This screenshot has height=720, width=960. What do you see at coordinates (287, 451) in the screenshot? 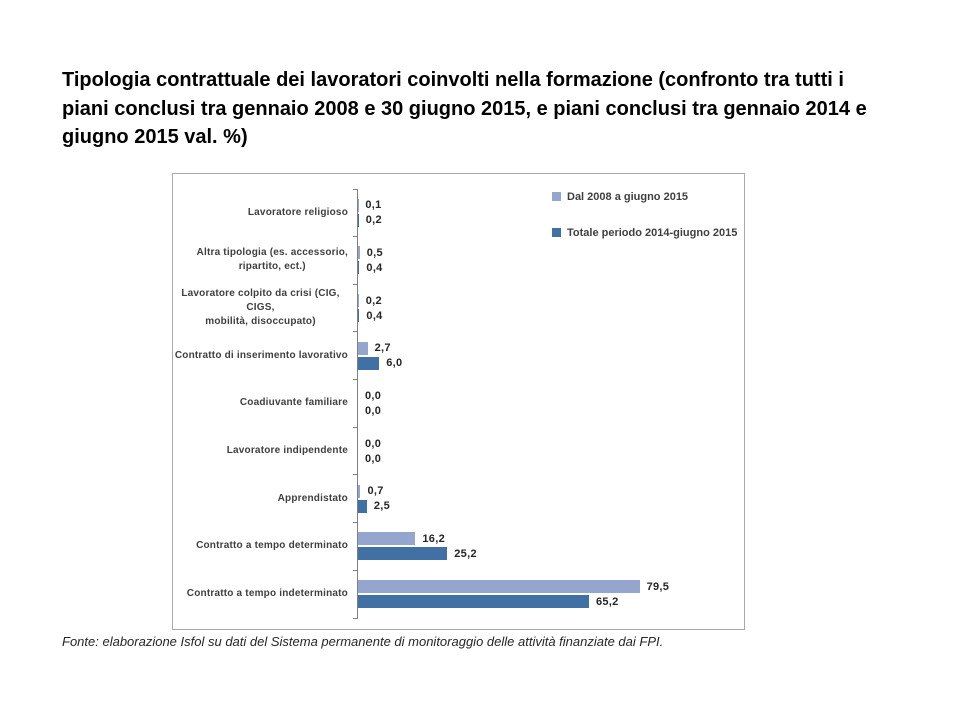
I see `category-label: Lavoratore indipendente` at bounding box center [287, 451].